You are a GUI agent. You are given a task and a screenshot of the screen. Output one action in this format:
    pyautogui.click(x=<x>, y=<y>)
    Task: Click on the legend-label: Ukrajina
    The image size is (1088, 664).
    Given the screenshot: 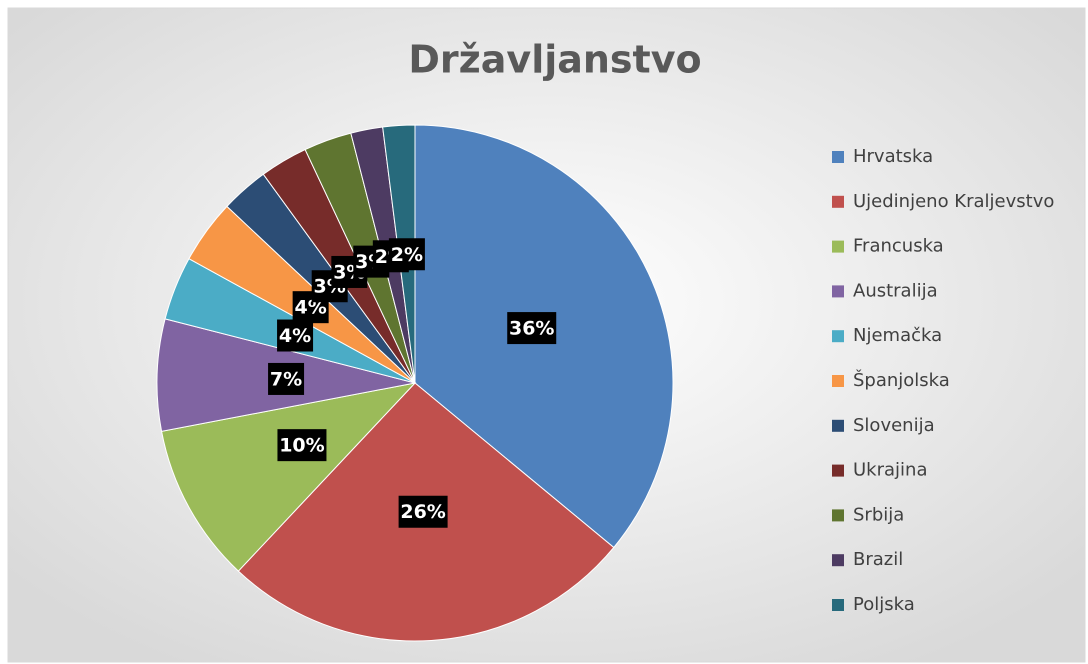 What is the action you would take?
    pyautogui.click(x=890, y=470)
    